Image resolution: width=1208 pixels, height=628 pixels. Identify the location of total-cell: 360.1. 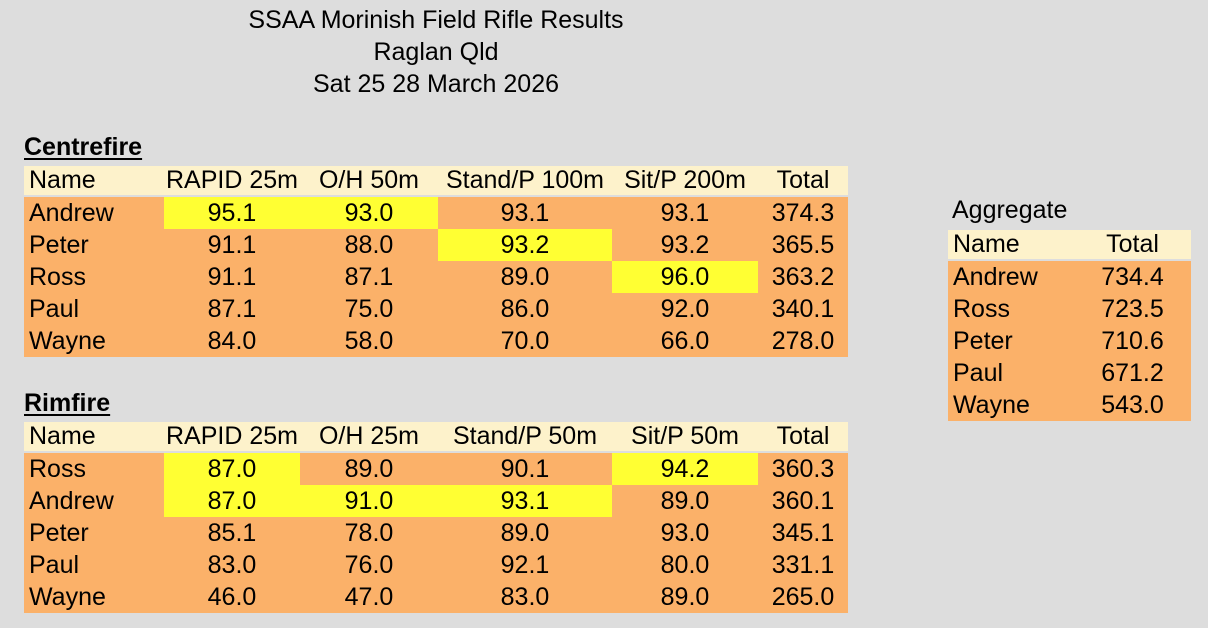
(803, 501).